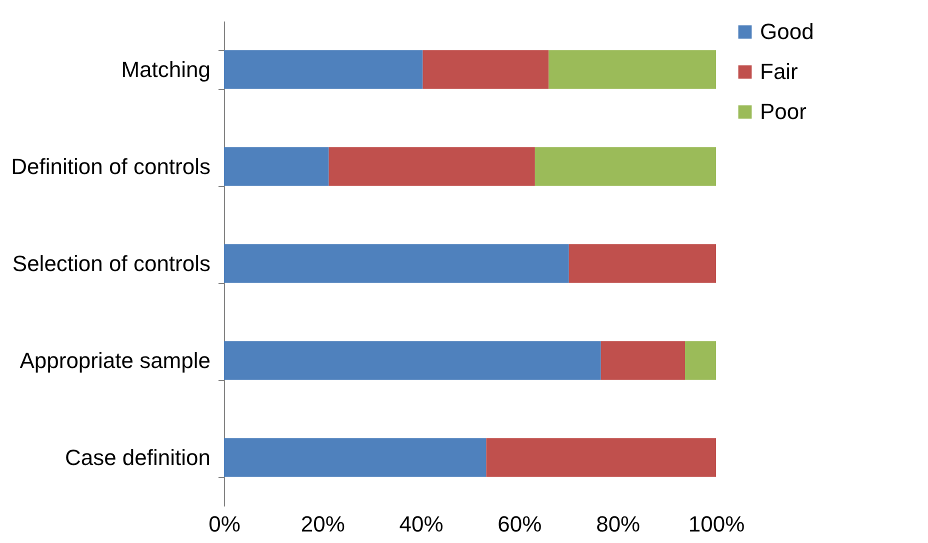 The height and width of the screenshot is (543, 928). I want to click on x-tick-label: 40%, so click(421, 524).